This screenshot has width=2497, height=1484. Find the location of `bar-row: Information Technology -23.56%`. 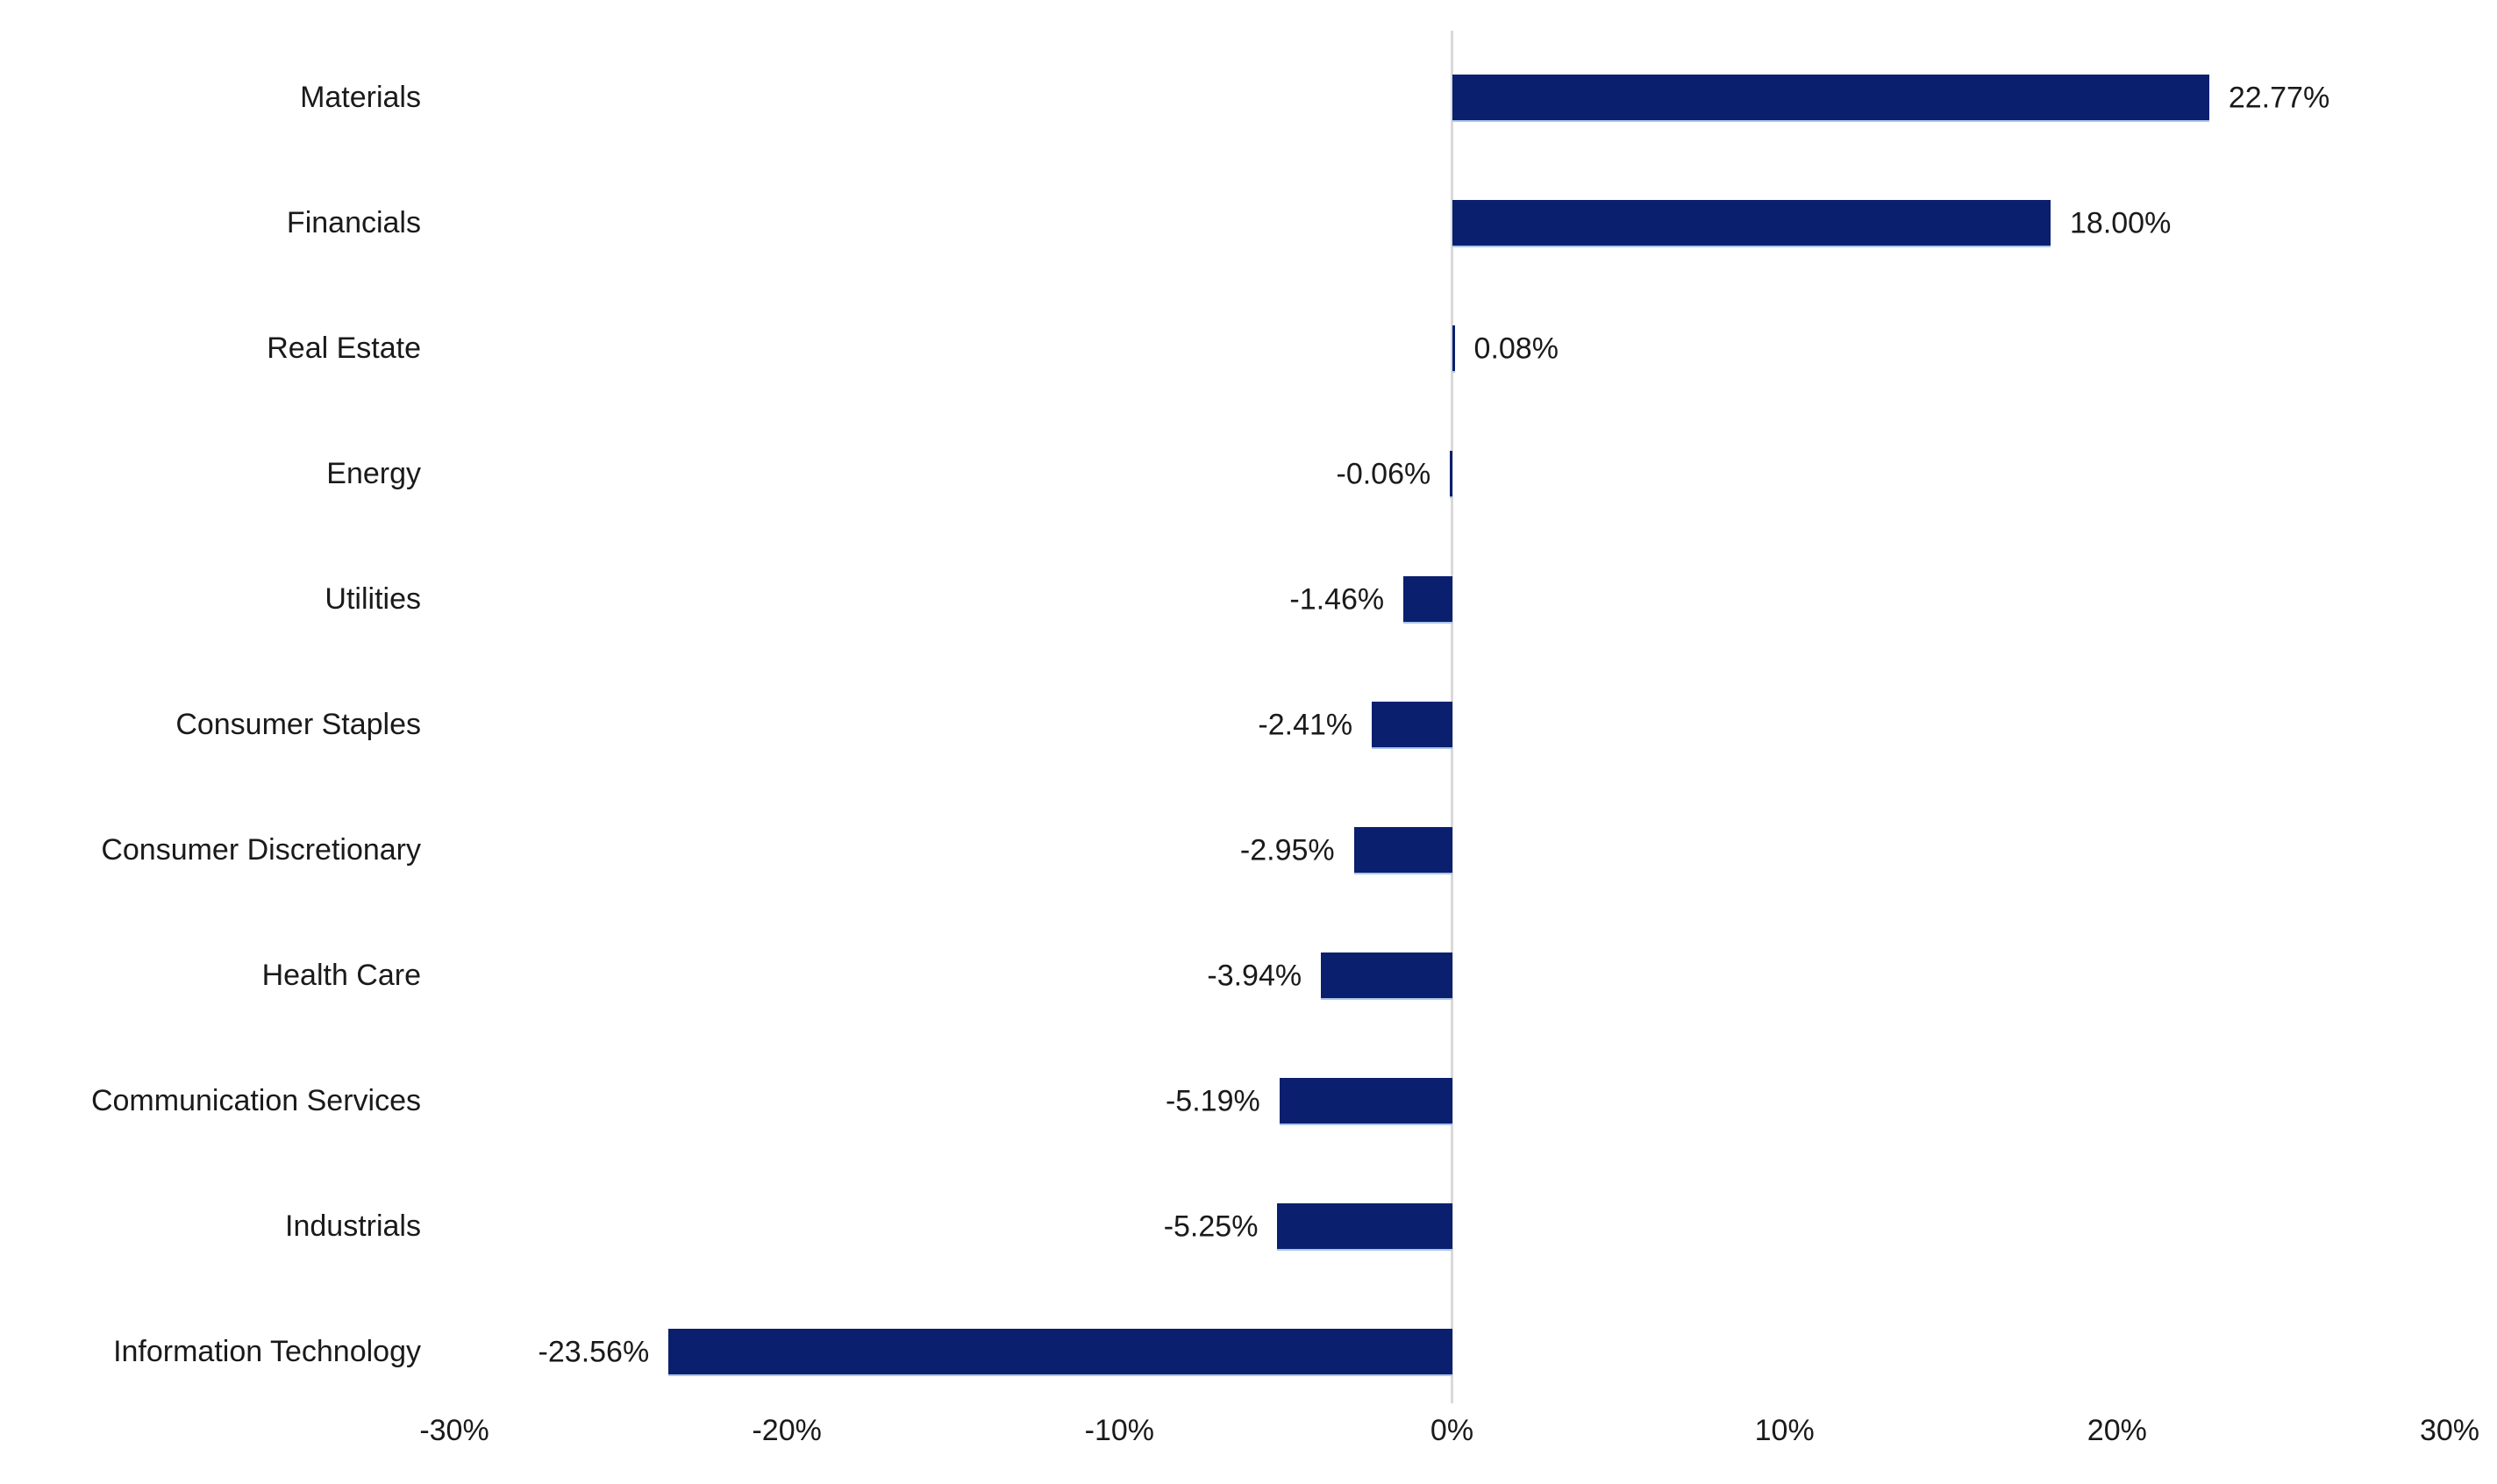

bar-row: Information Technology -23.56% is located at coordinates (1248, 1352).